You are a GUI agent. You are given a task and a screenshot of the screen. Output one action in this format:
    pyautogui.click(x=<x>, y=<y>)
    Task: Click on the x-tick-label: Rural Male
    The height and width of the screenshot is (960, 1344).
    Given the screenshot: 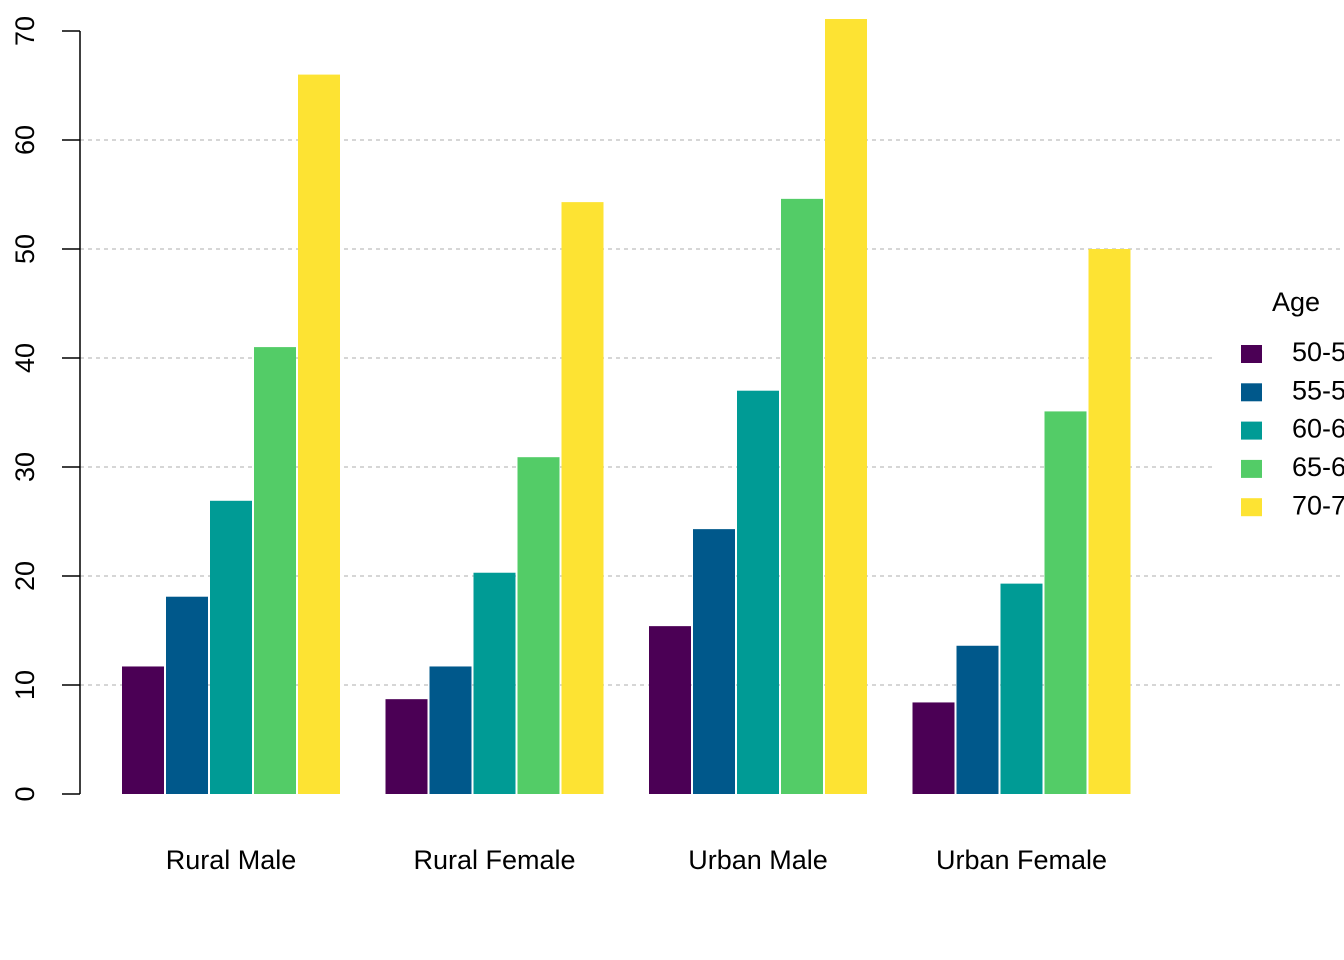 What is the action you would take?
    pyautogui.click(x=231, y=860)
    